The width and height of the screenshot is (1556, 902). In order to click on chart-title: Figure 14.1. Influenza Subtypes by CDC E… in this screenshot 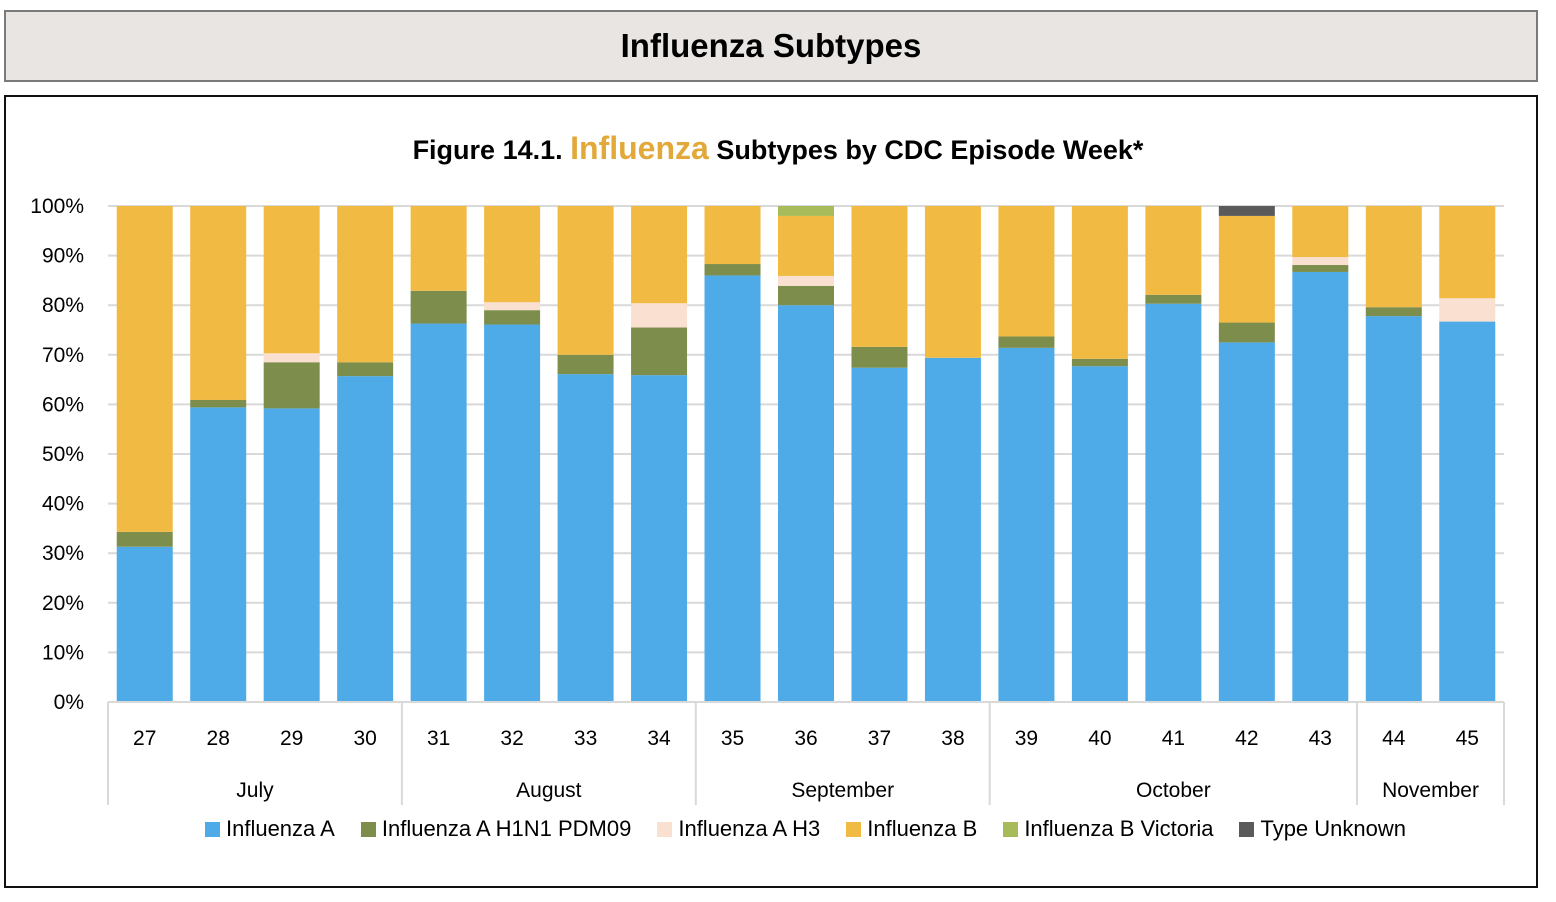, I will do `click(778, 148)`.